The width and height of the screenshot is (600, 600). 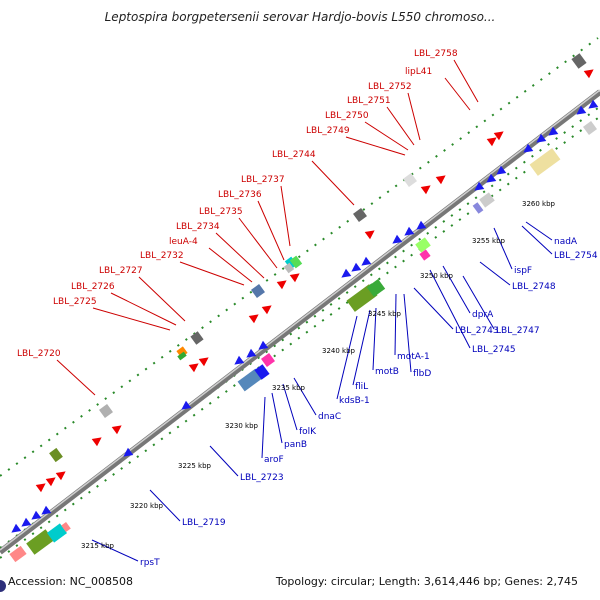 I want to click on reverse-label: LBL_2723, so click(x=262, y=478).